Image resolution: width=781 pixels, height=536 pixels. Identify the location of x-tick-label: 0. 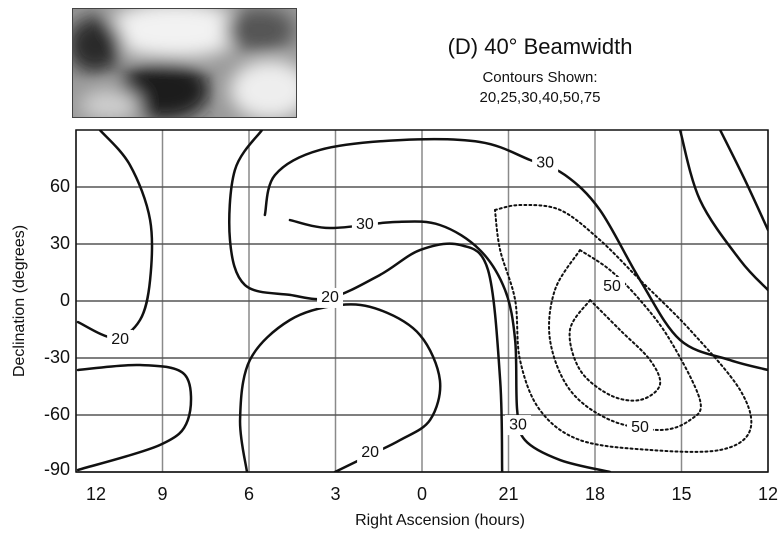
(422, 494).